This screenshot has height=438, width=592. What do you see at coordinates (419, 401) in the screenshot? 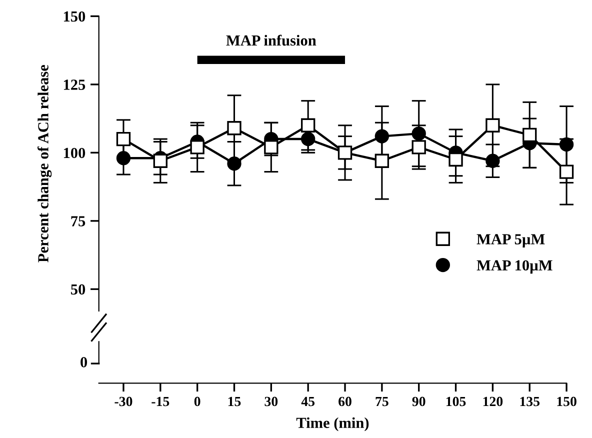
I see `x-tick-label: 90` at bounding box center [419, 401].